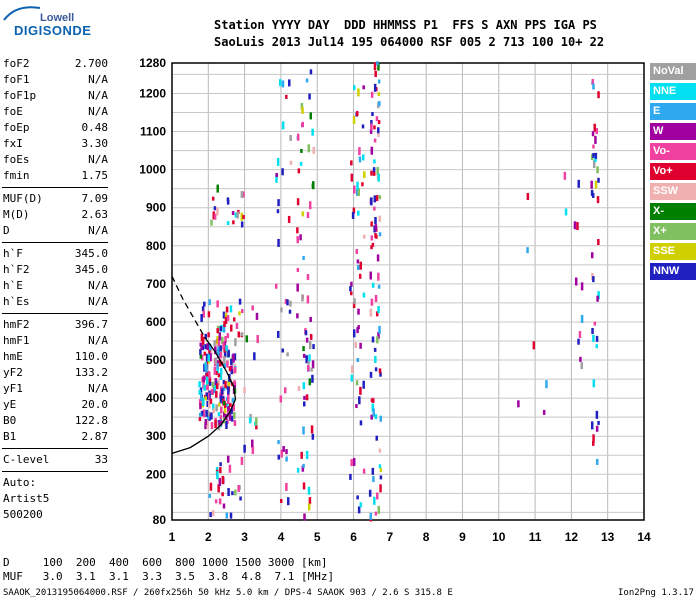 The image size is (700, 600). Describe the element at coordinates (22, 14) in the screenshot. I see `digisonde-logo-arc-icon` at that location.